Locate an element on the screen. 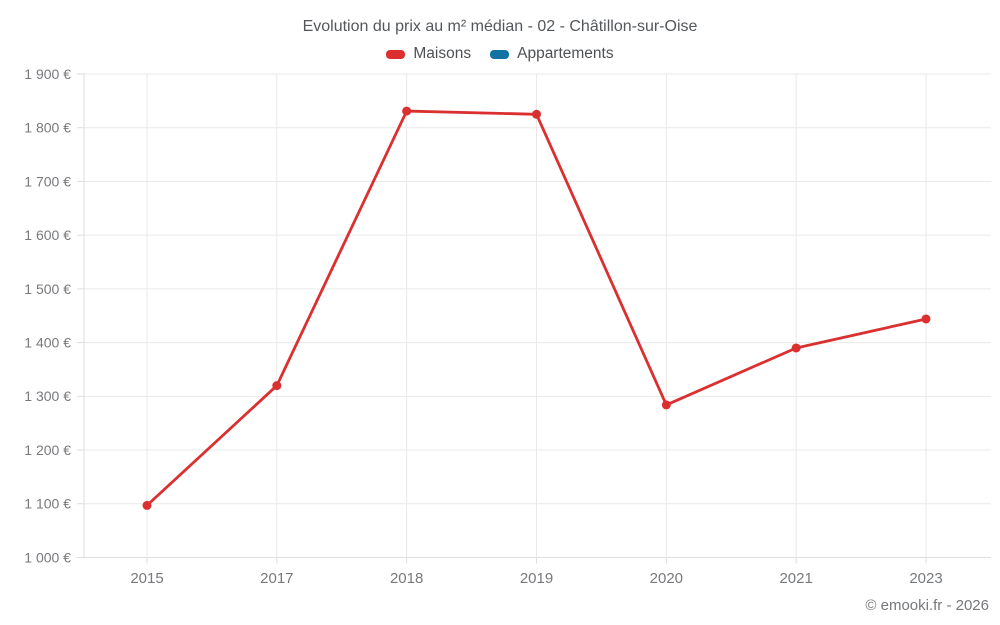 The image size is (1000, 625). legend-item-appartements: Appartements is located at coordinates (552, 54).